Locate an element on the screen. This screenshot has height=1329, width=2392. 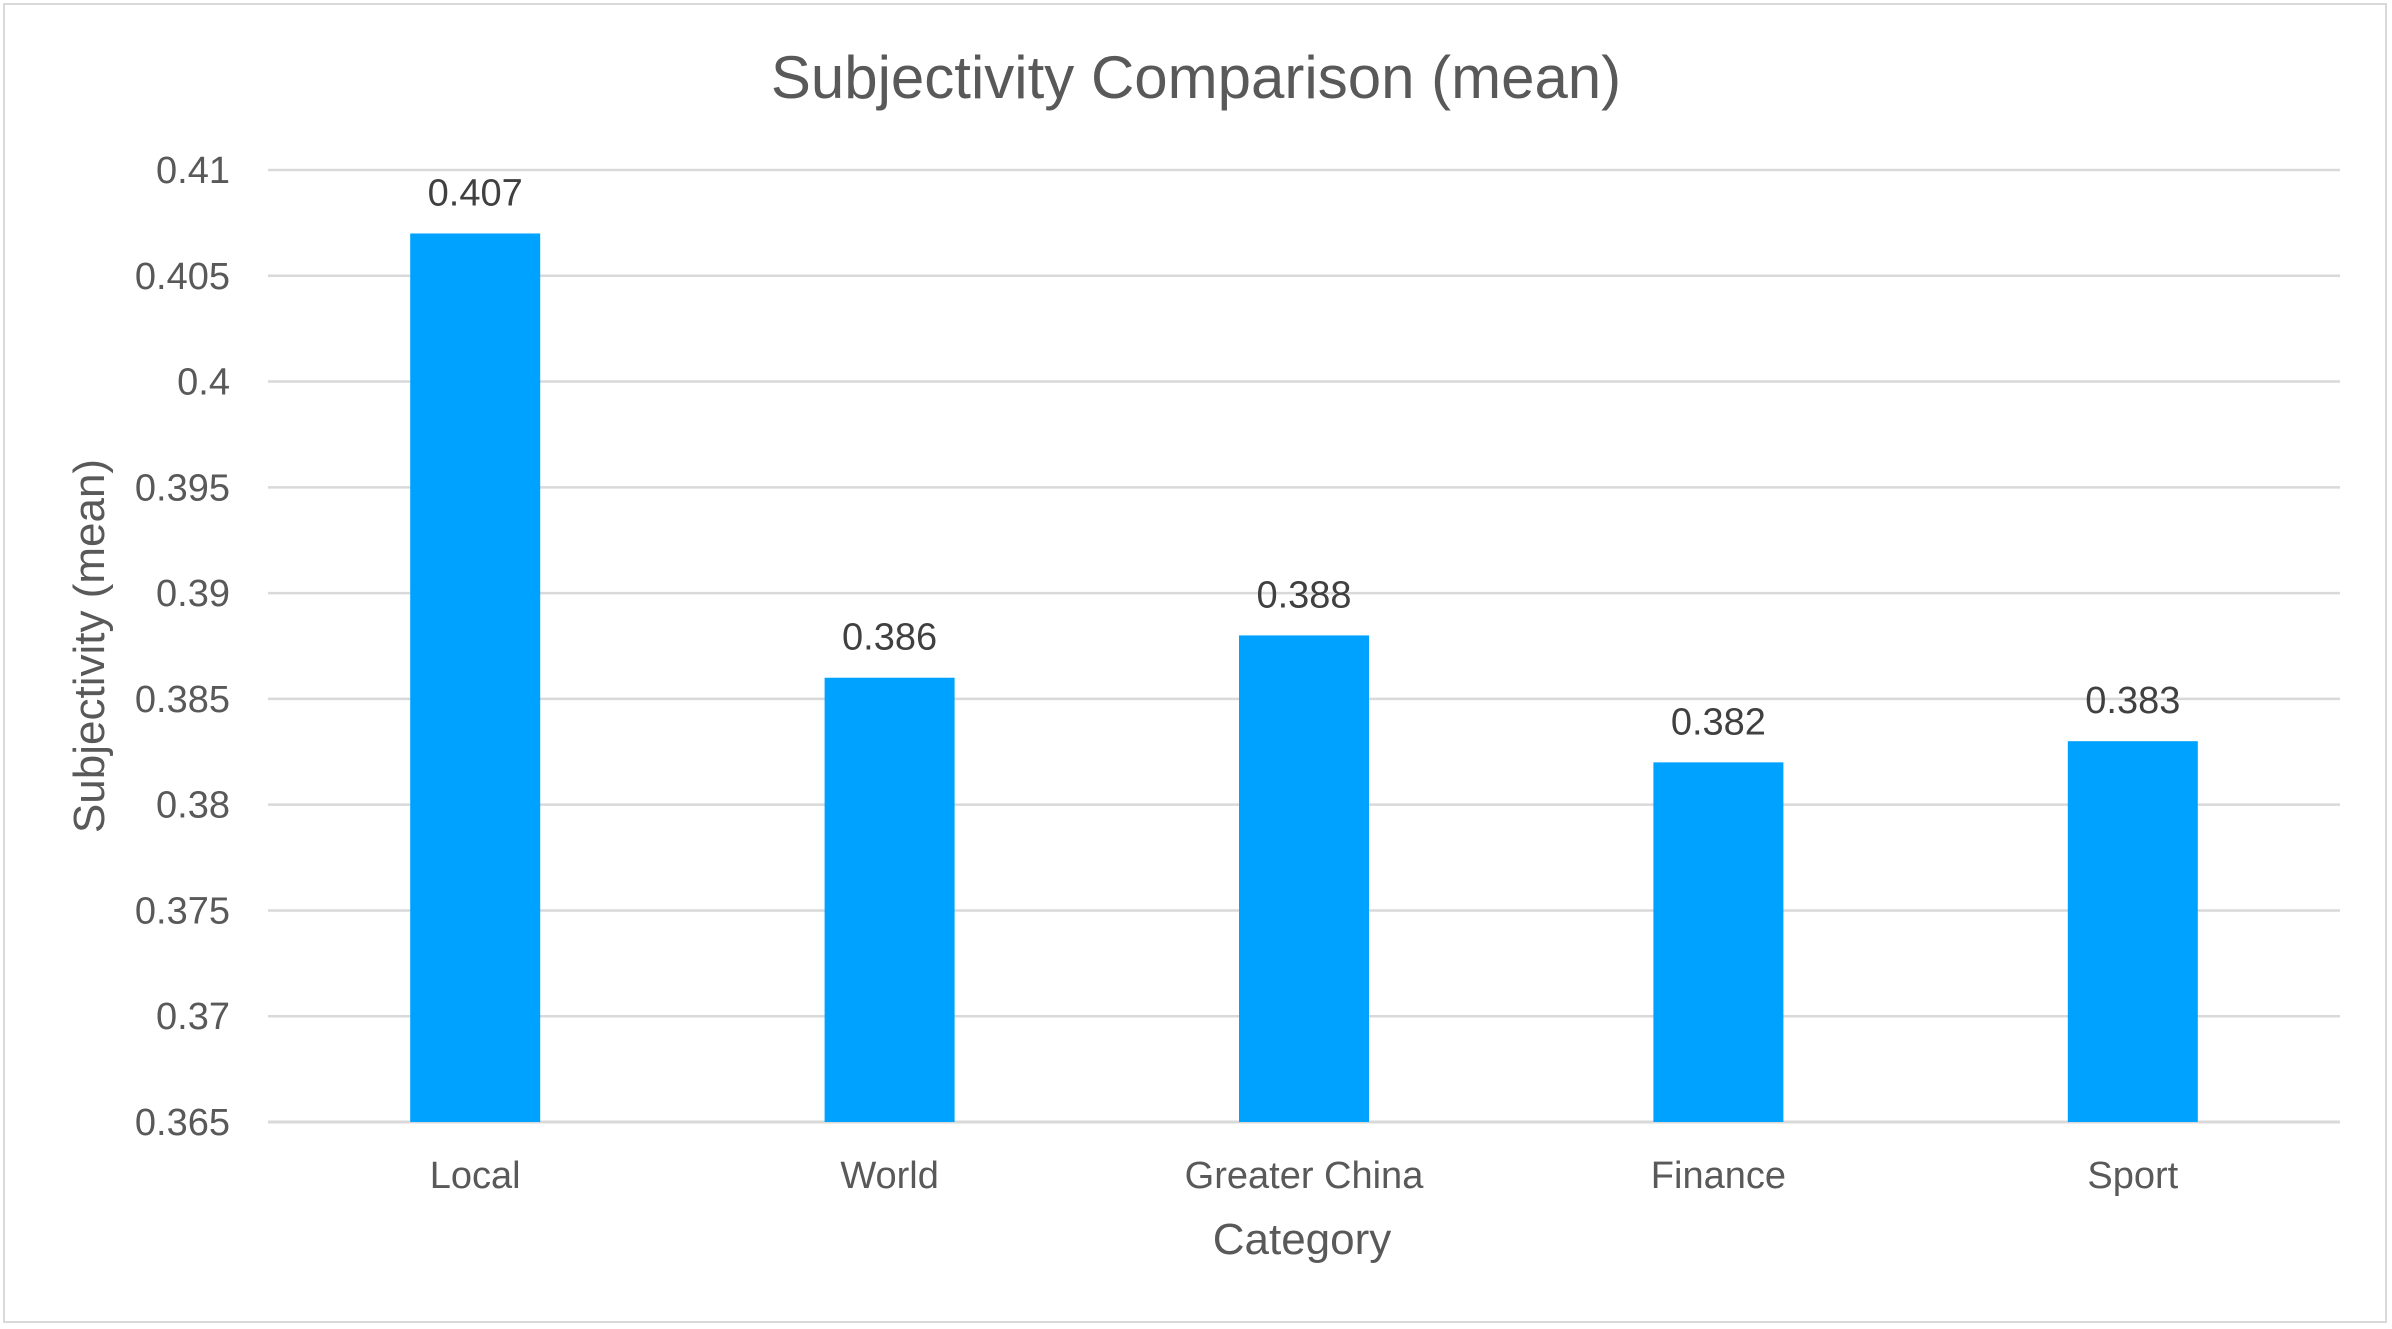
y-tick-label: 0.41 is located at coordinates (193, 171).